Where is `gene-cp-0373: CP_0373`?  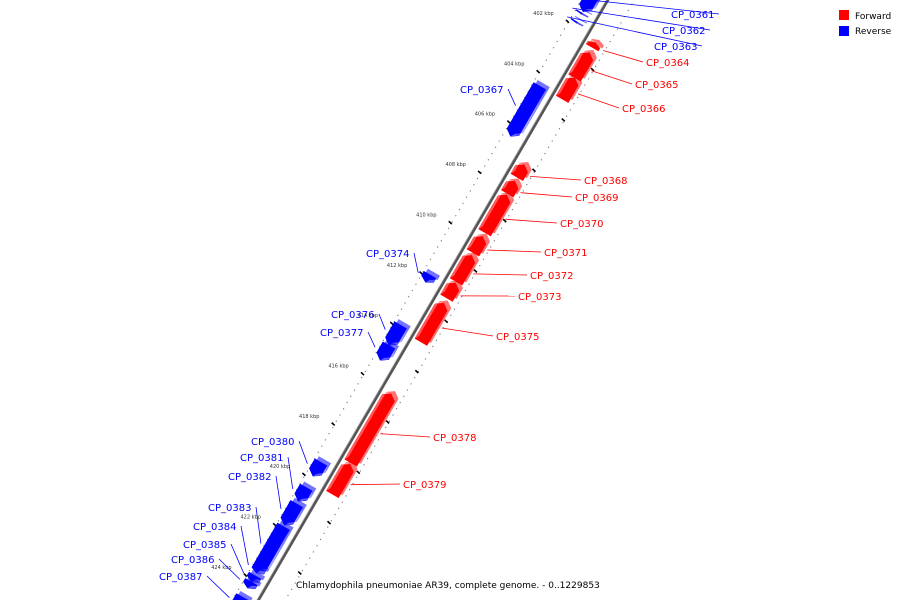
gene-cp-0373: CP_0373 is located at coordinates (501, 291).